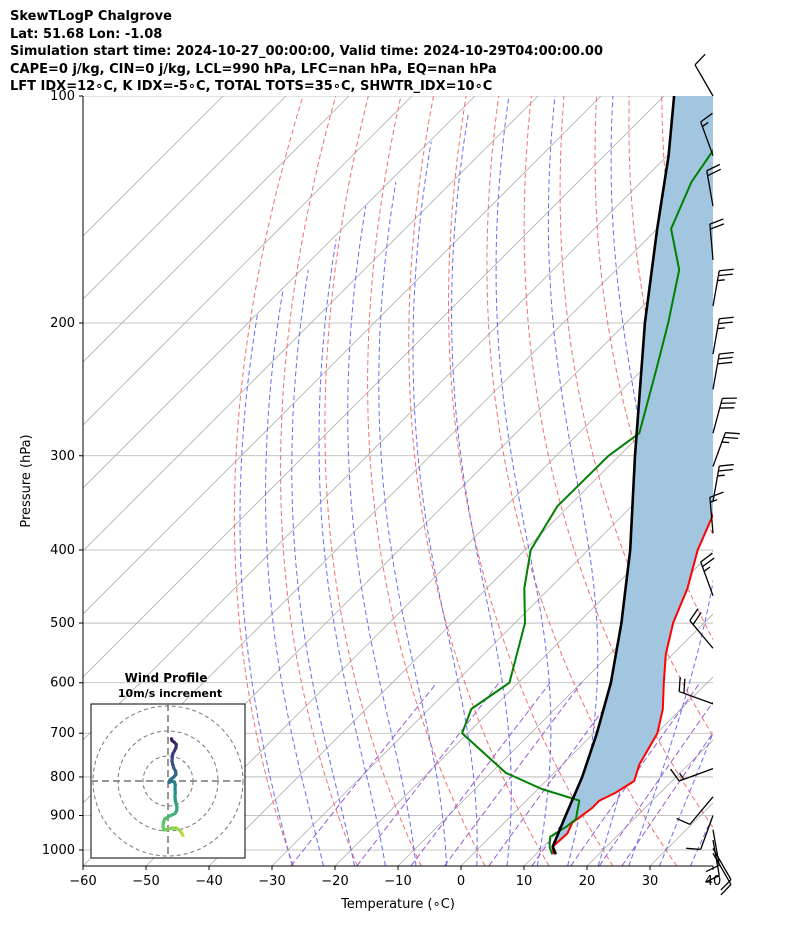  I want to click on x-tick-label: 0, so click(461, 881).